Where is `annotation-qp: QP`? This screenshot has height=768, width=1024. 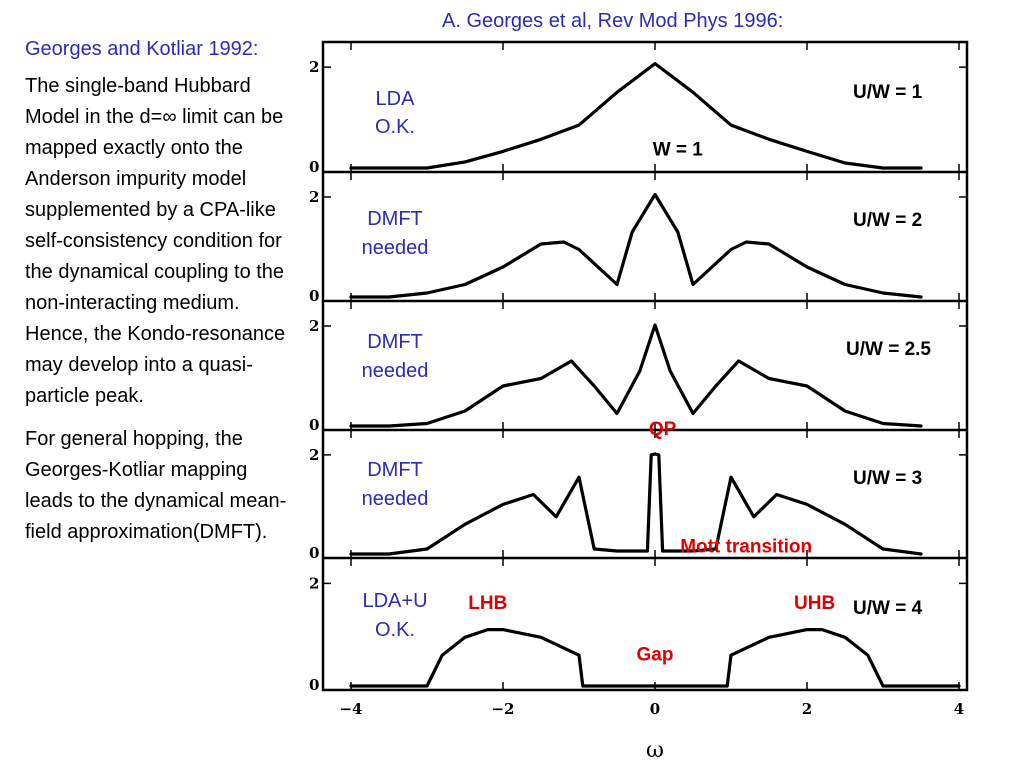
annotation-qp: QP is located at coordinates (663, 429).